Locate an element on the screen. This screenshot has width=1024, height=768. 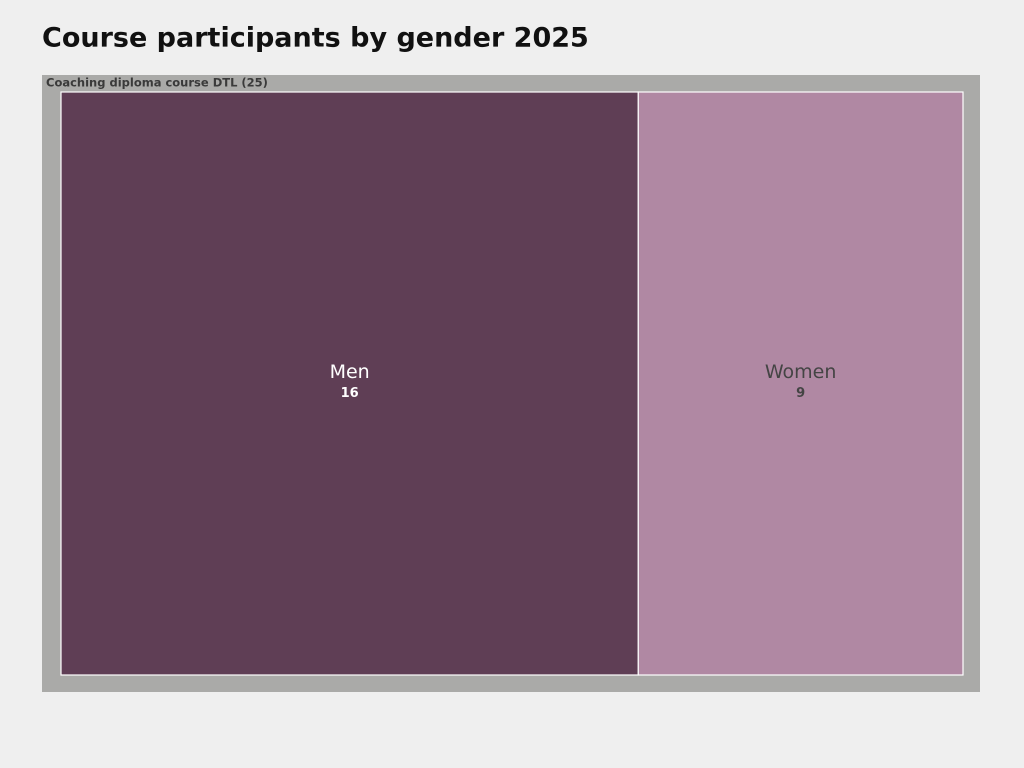
tile-value: 16 is located at coordinates (350, 393).